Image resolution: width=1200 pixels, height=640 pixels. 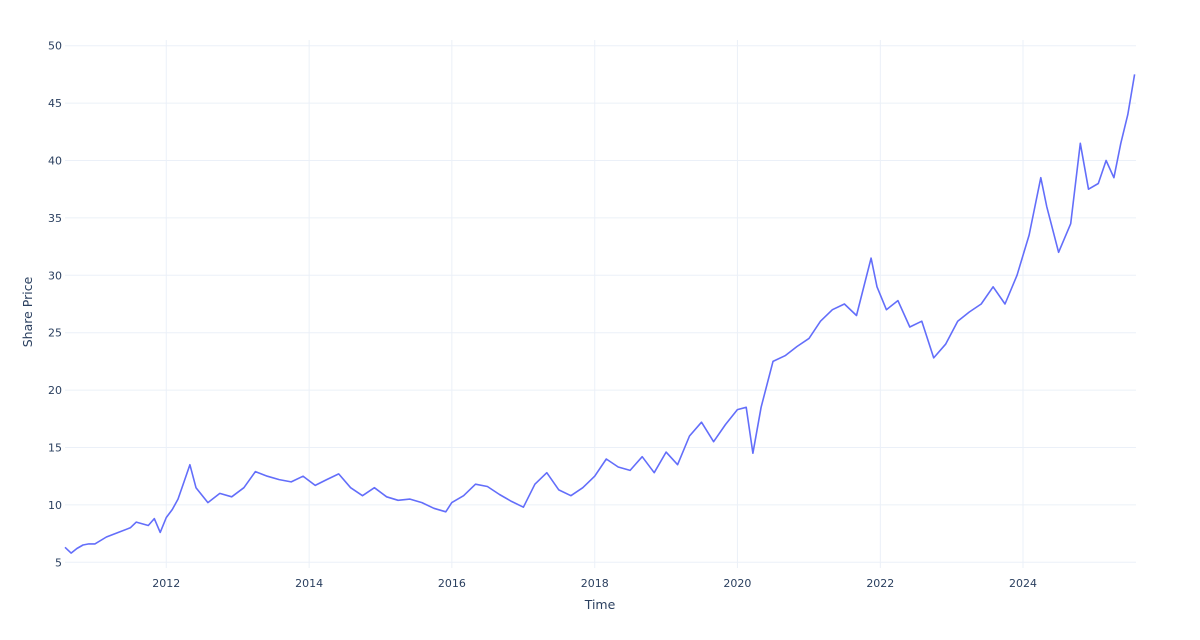 I want to click on x-tick-labels: 2012 2014 2016 2018 2020 2022 2024, so click(x=594, y=583).